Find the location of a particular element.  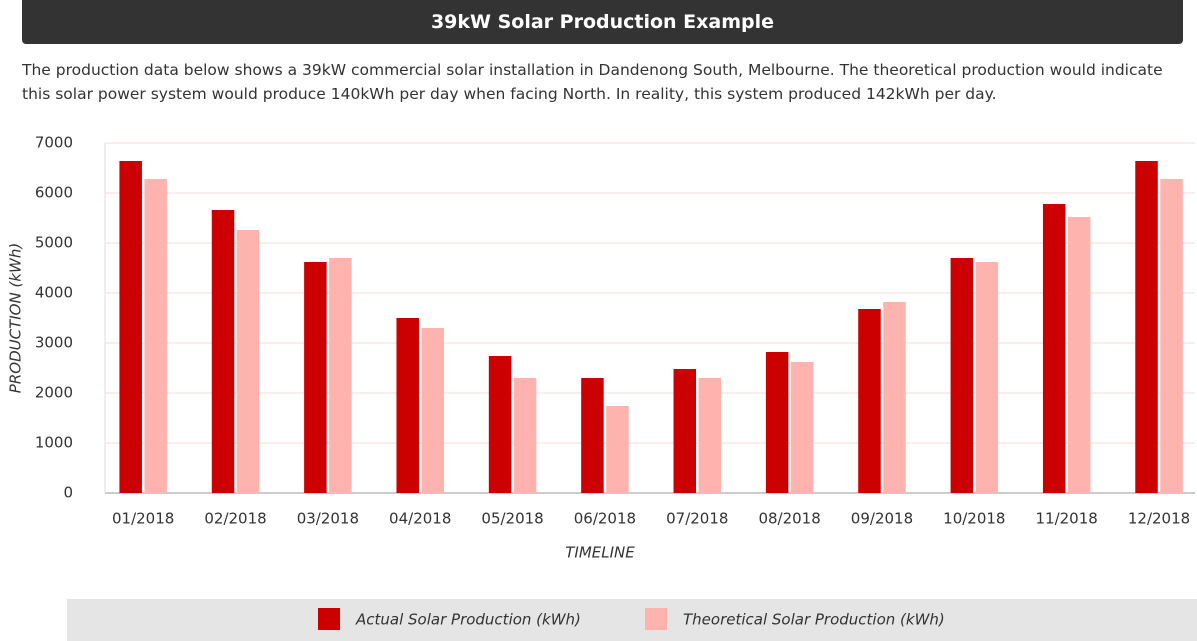

x-tick-label: 06/2018 is located at coordinates (605, 519).